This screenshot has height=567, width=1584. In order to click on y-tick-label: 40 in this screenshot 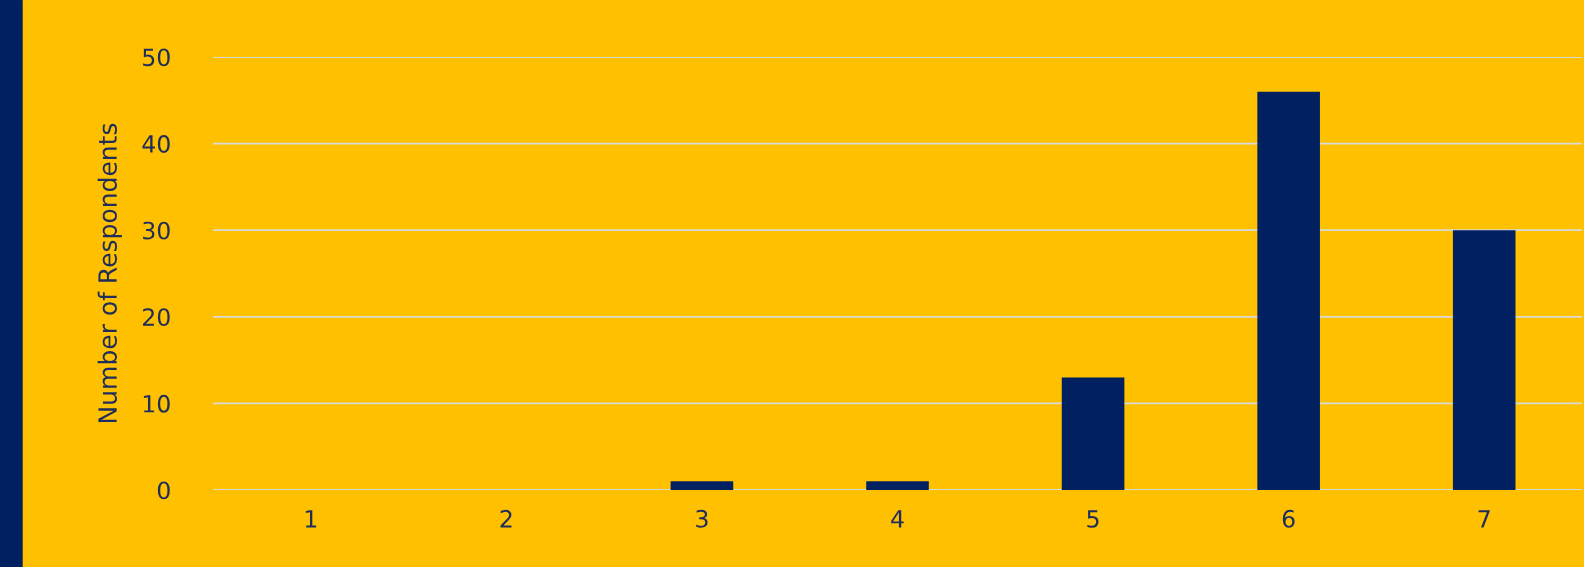, I will do `click(156, 144)`.